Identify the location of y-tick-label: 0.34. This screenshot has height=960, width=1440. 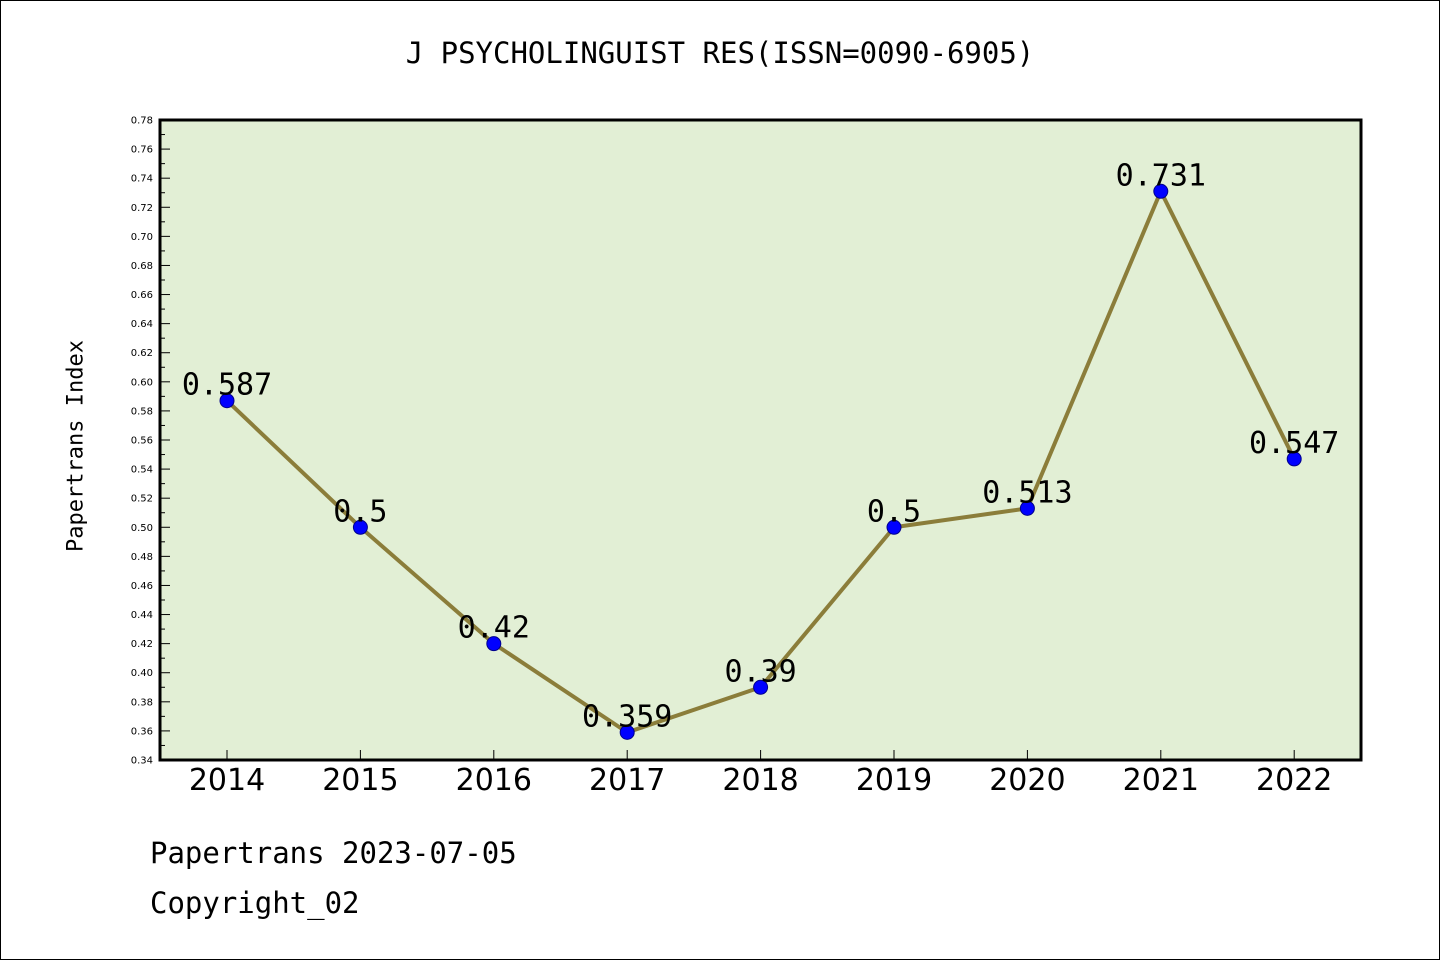
(142, 761).